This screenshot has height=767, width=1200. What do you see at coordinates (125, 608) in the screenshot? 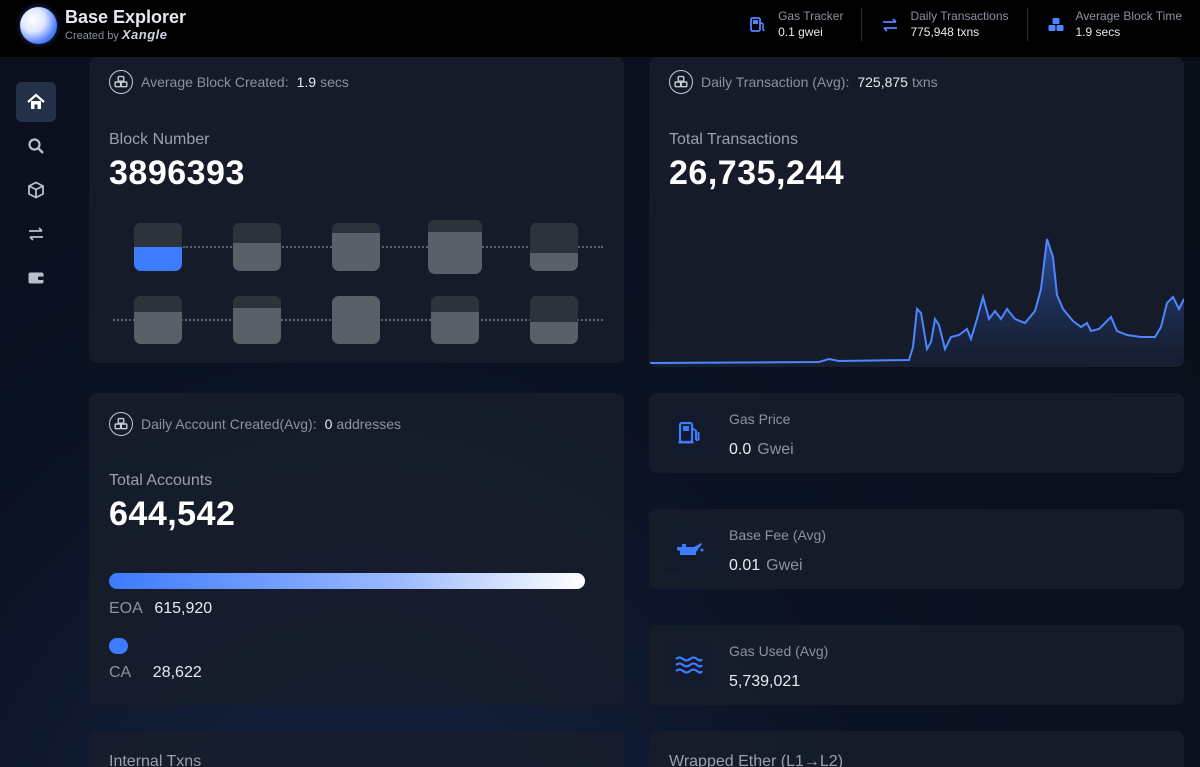
I see `eoa-label: EOA` at bounding box center [125, 608].